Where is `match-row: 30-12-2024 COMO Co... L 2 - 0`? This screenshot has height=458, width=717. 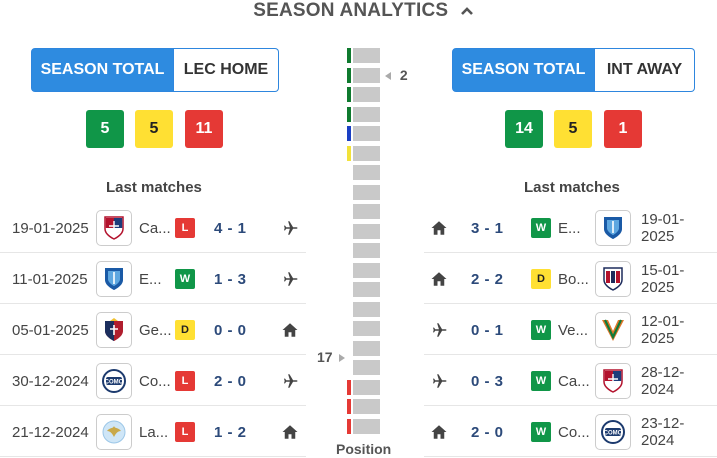 match-row: 30-12-2024 COMO Co... L 2 - 0 is located at coordinates (153, 381).